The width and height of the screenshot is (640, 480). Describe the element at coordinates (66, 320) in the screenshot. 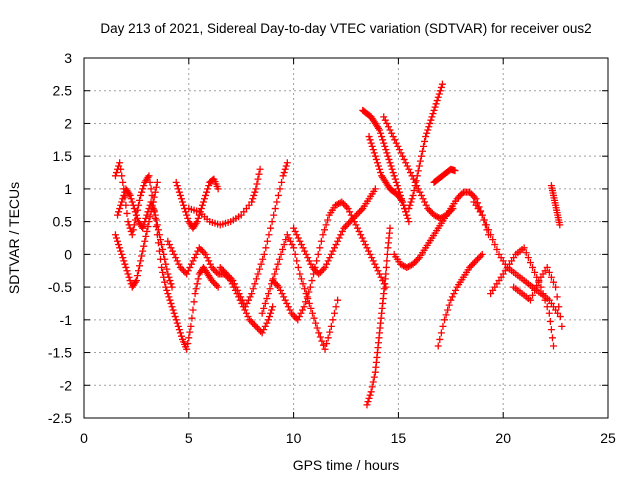

I see `y-tick-label: -1` at that location.